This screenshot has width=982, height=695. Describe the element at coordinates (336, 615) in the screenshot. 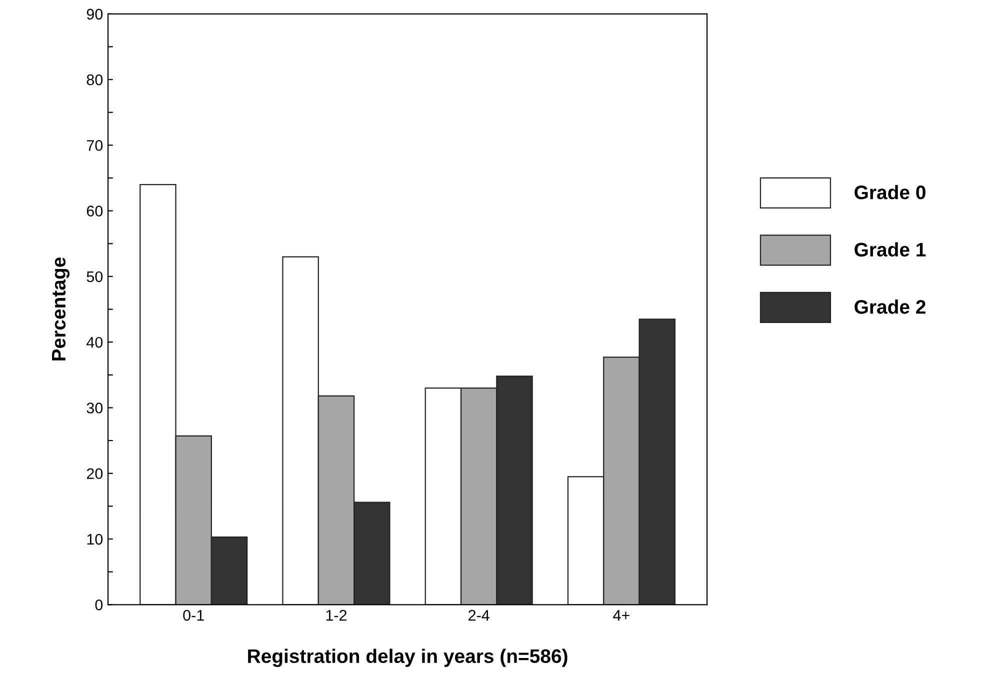

I see `x-tick-label: 1-2` at that location.